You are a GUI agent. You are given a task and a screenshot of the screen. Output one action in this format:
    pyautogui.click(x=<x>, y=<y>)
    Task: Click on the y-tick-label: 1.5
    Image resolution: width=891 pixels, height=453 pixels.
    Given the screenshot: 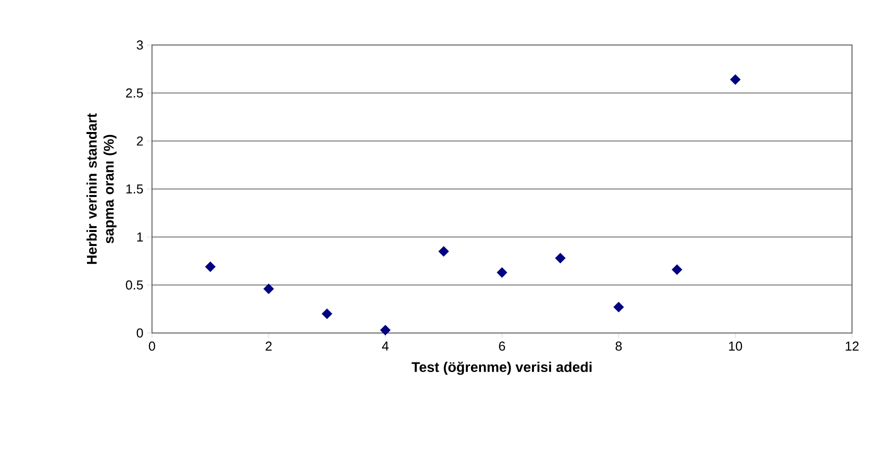 What is the action you would take?
    pyautogui.click(x=134, y=189)
    